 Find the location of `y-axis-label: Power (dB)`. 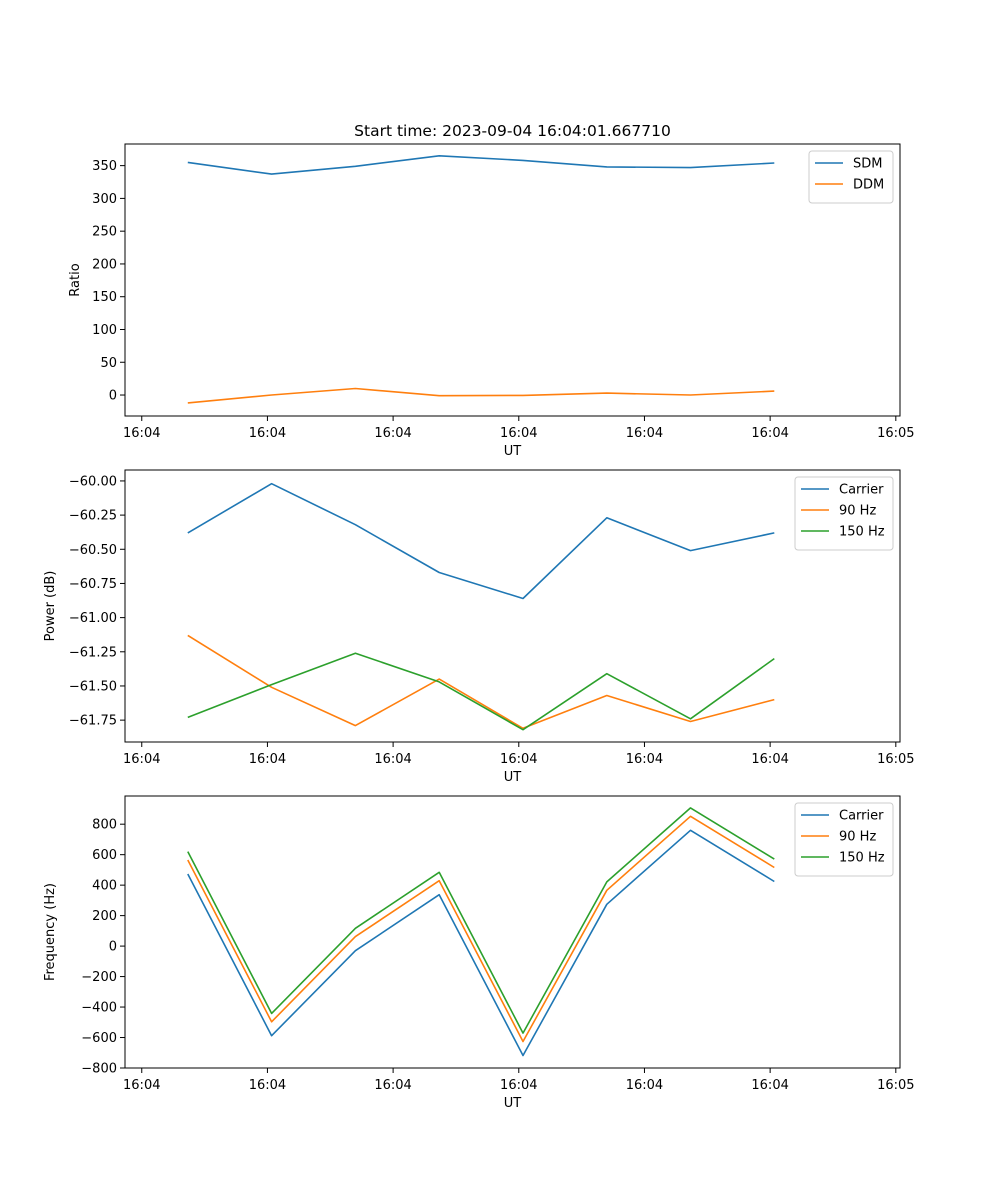

y-axis-label: Power (dB) is located at coordinates (50, 606).